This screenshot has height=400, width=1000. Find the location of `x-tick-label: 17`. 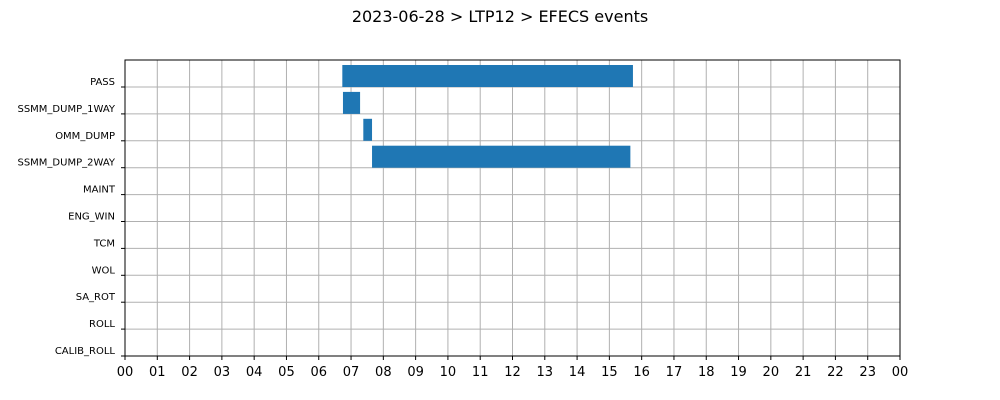

x-tick-label: 17 is located at coordinates (674, 372).